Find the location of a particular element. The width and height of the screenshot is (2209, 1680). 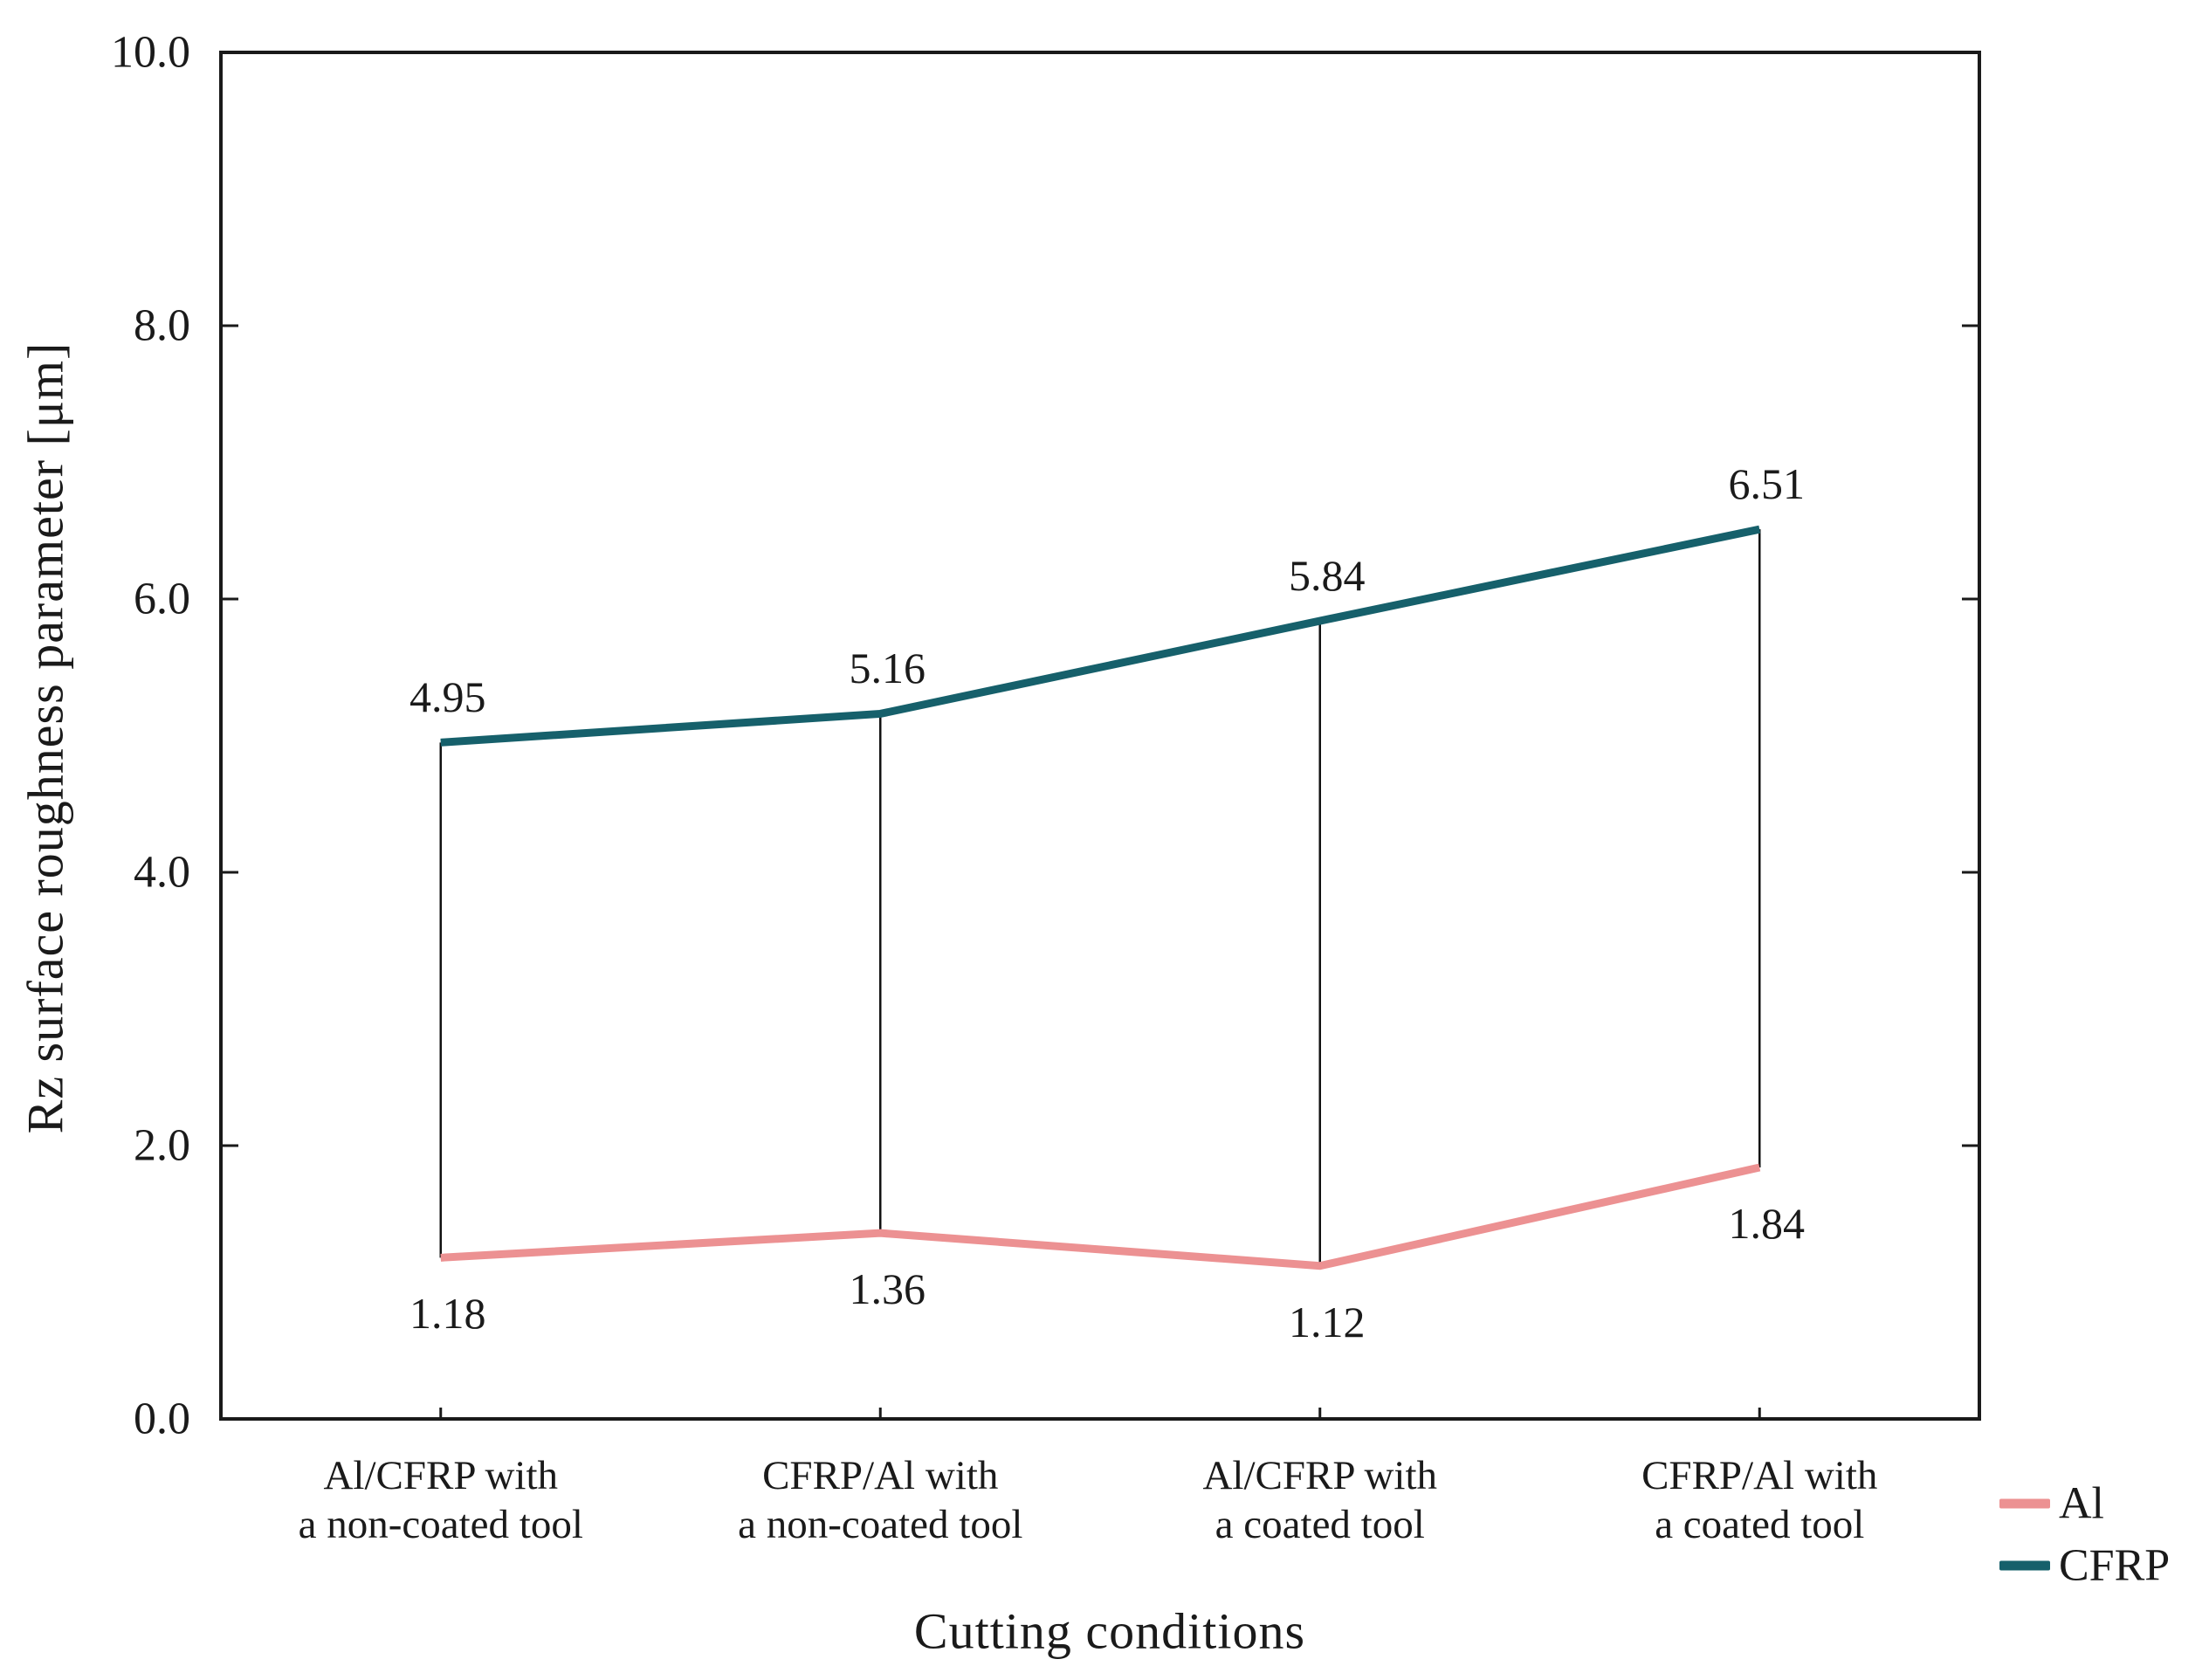

series-line-cfrp is located at coordinates (1100, 636).